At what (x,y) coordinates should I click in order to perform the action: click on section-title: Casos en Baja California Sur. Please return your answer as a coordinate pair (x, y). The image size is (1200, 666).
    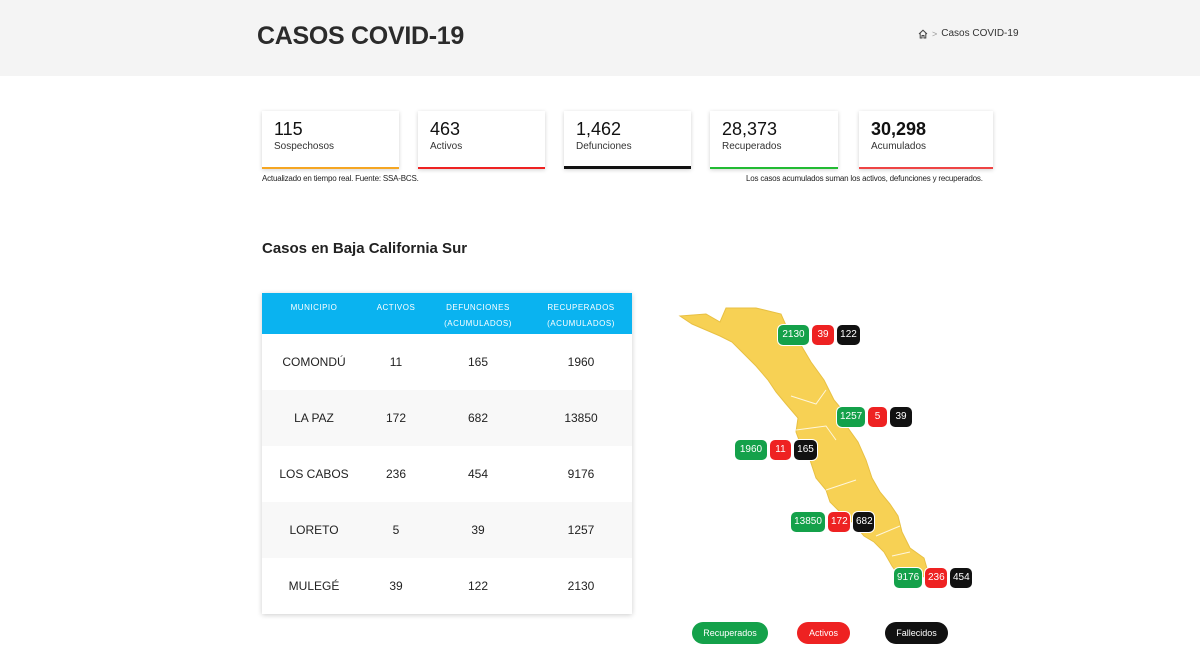
    Looking at the image, I should click on (365, 248).